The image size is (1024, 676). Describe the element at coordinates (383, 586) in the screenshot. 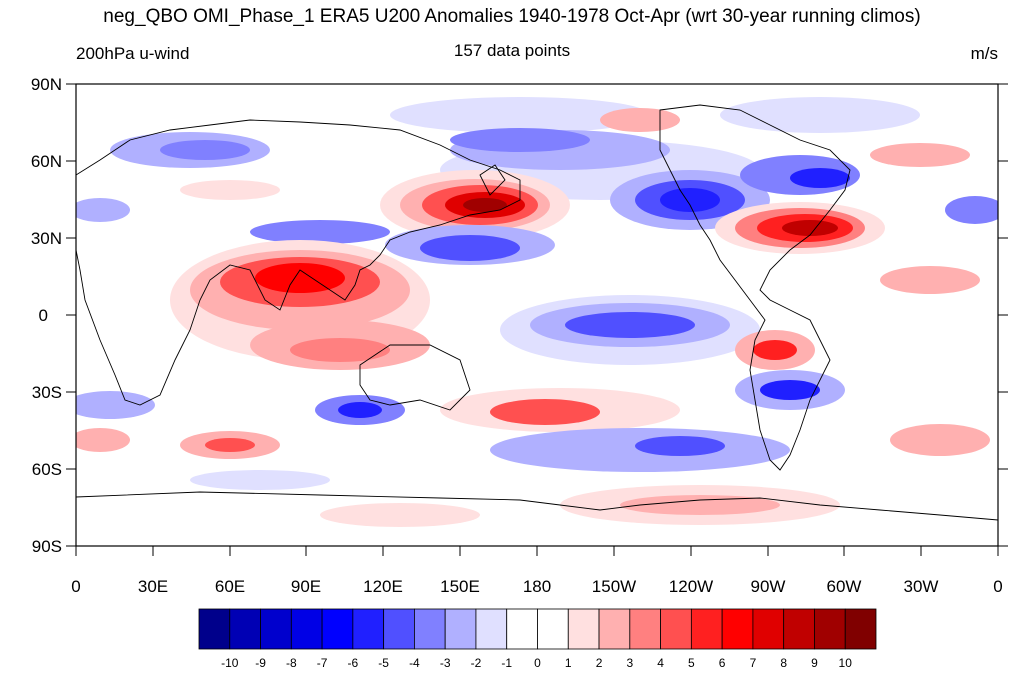

I see `x-tick-label: 120E` at that location.